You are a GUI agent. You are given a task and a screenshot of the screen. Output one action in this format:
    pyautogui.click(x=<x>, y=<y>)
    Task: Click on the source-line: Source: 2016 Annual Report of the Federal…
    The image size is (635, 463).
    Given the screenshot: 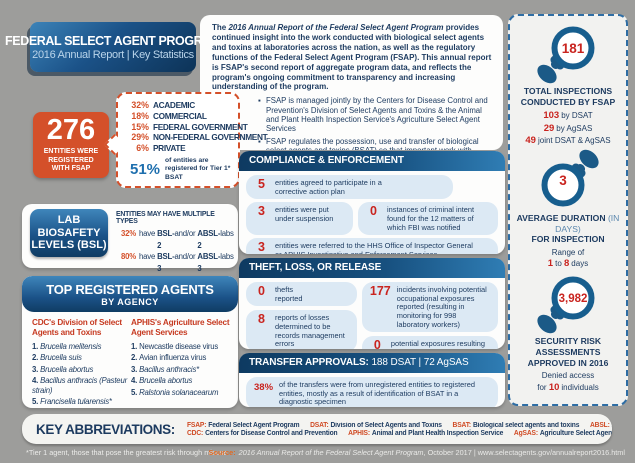 What is the action you would take?
    pyautogui.click(x=417, y=452)
    